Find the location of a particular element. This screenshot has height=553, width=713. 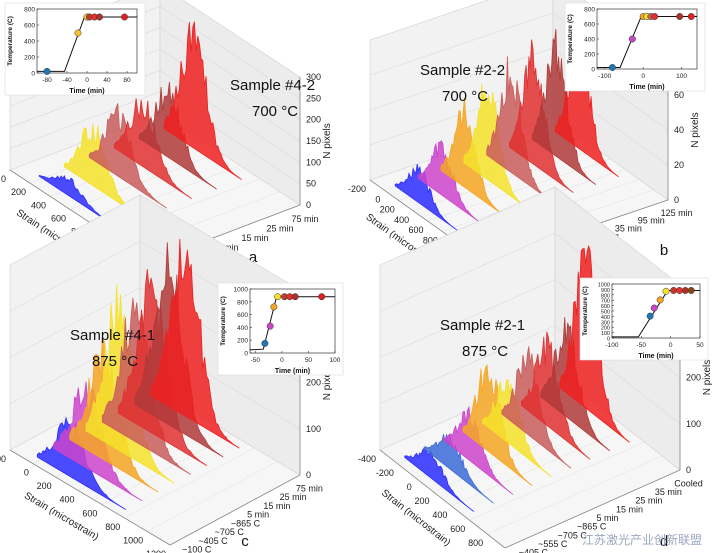

inset-y-tick-label: 300 is located at coordinates (605, 323).